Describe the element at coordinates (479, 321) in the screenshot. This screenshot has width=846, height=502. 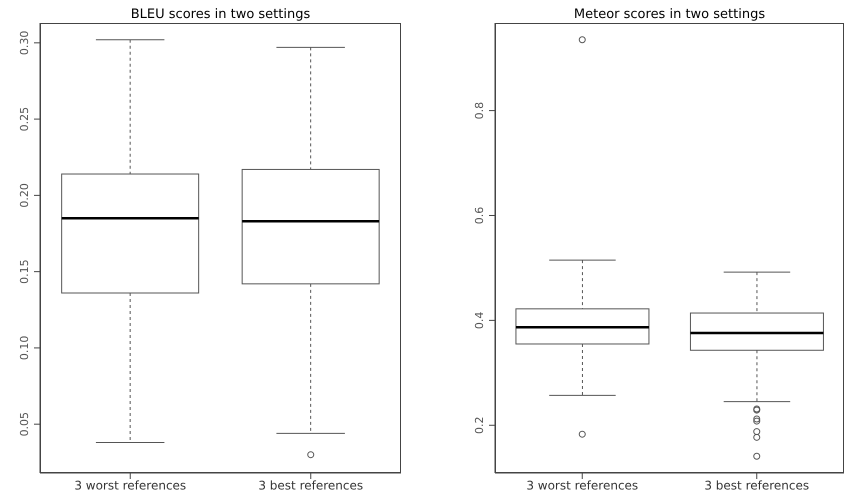
I see `y-tick-label: 0.4` at that location.